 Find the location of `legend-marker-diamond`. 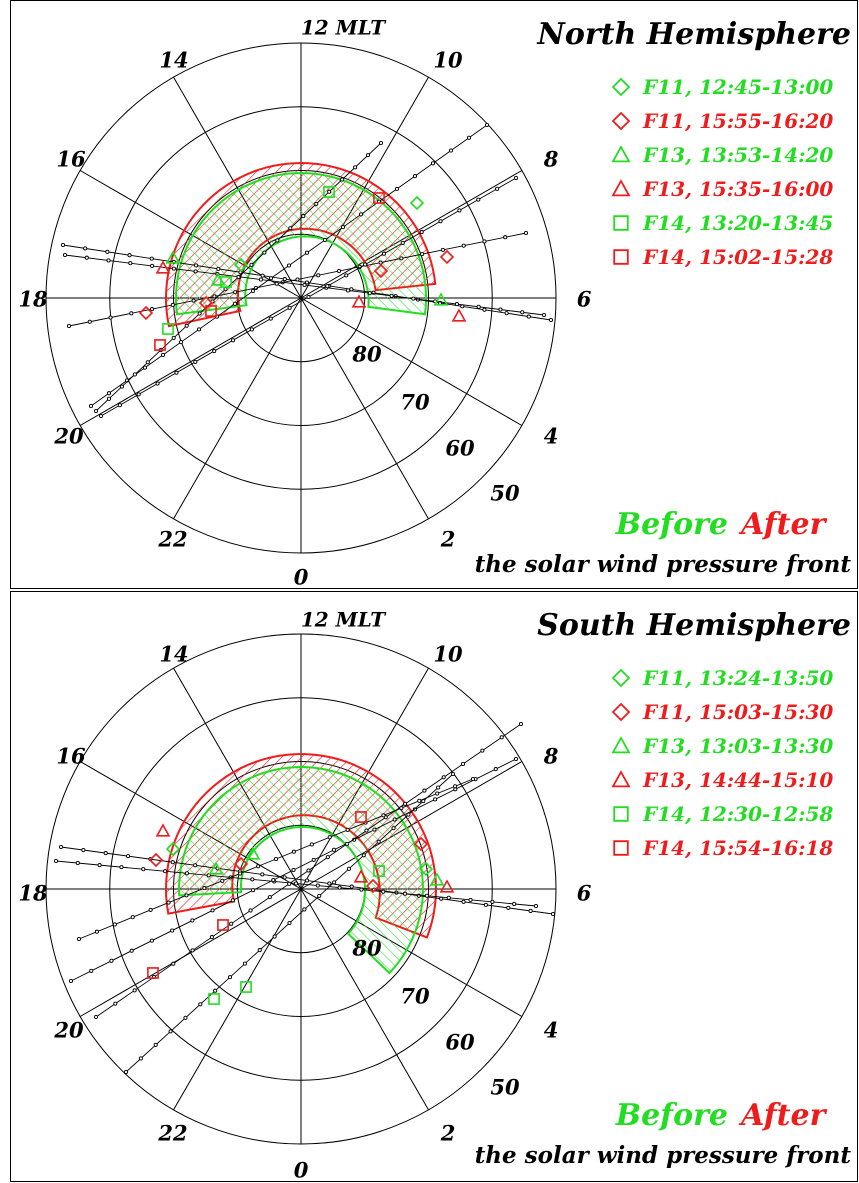

legend-marker-diamond is located at coordinates (621, 712).